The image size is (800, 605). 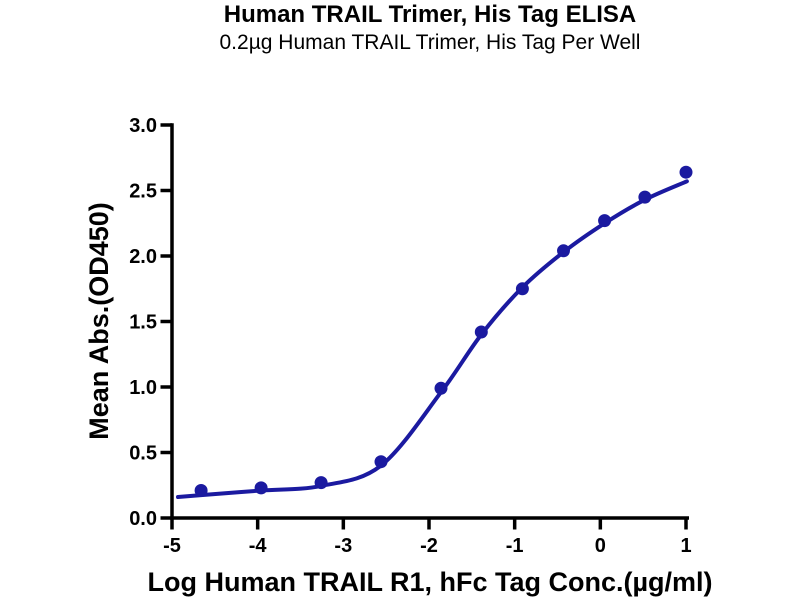 I want to click on x-tick-label: -4, so click(x=258, y=546).